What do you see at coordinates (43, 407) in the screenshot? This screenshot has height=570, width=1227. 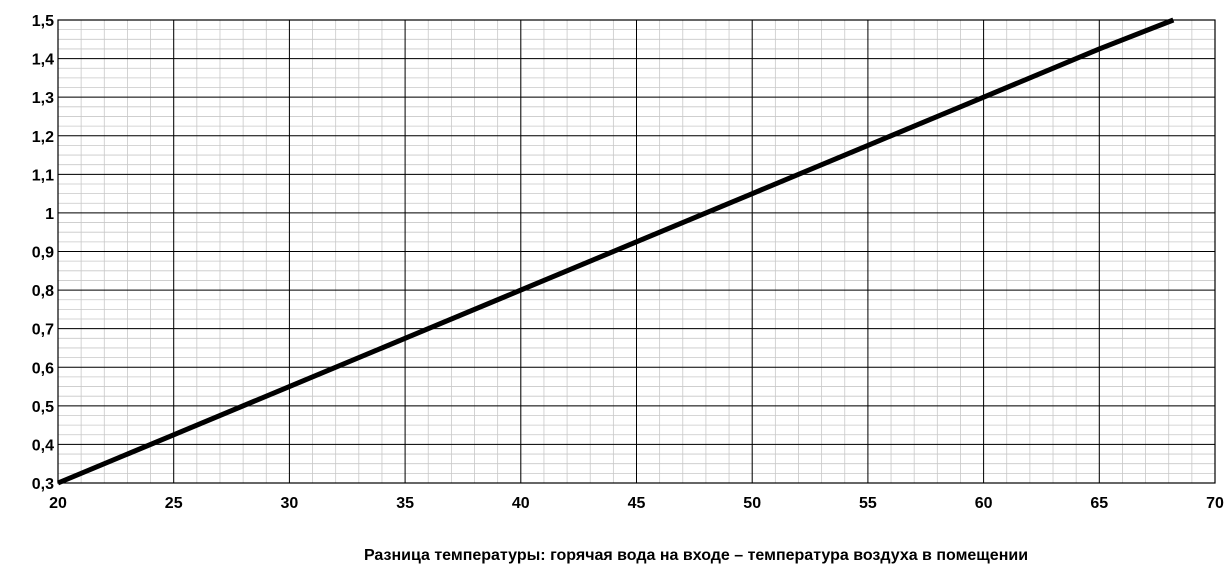 I see `y-tick-label: 0,5` at bounding box center [43, 407].